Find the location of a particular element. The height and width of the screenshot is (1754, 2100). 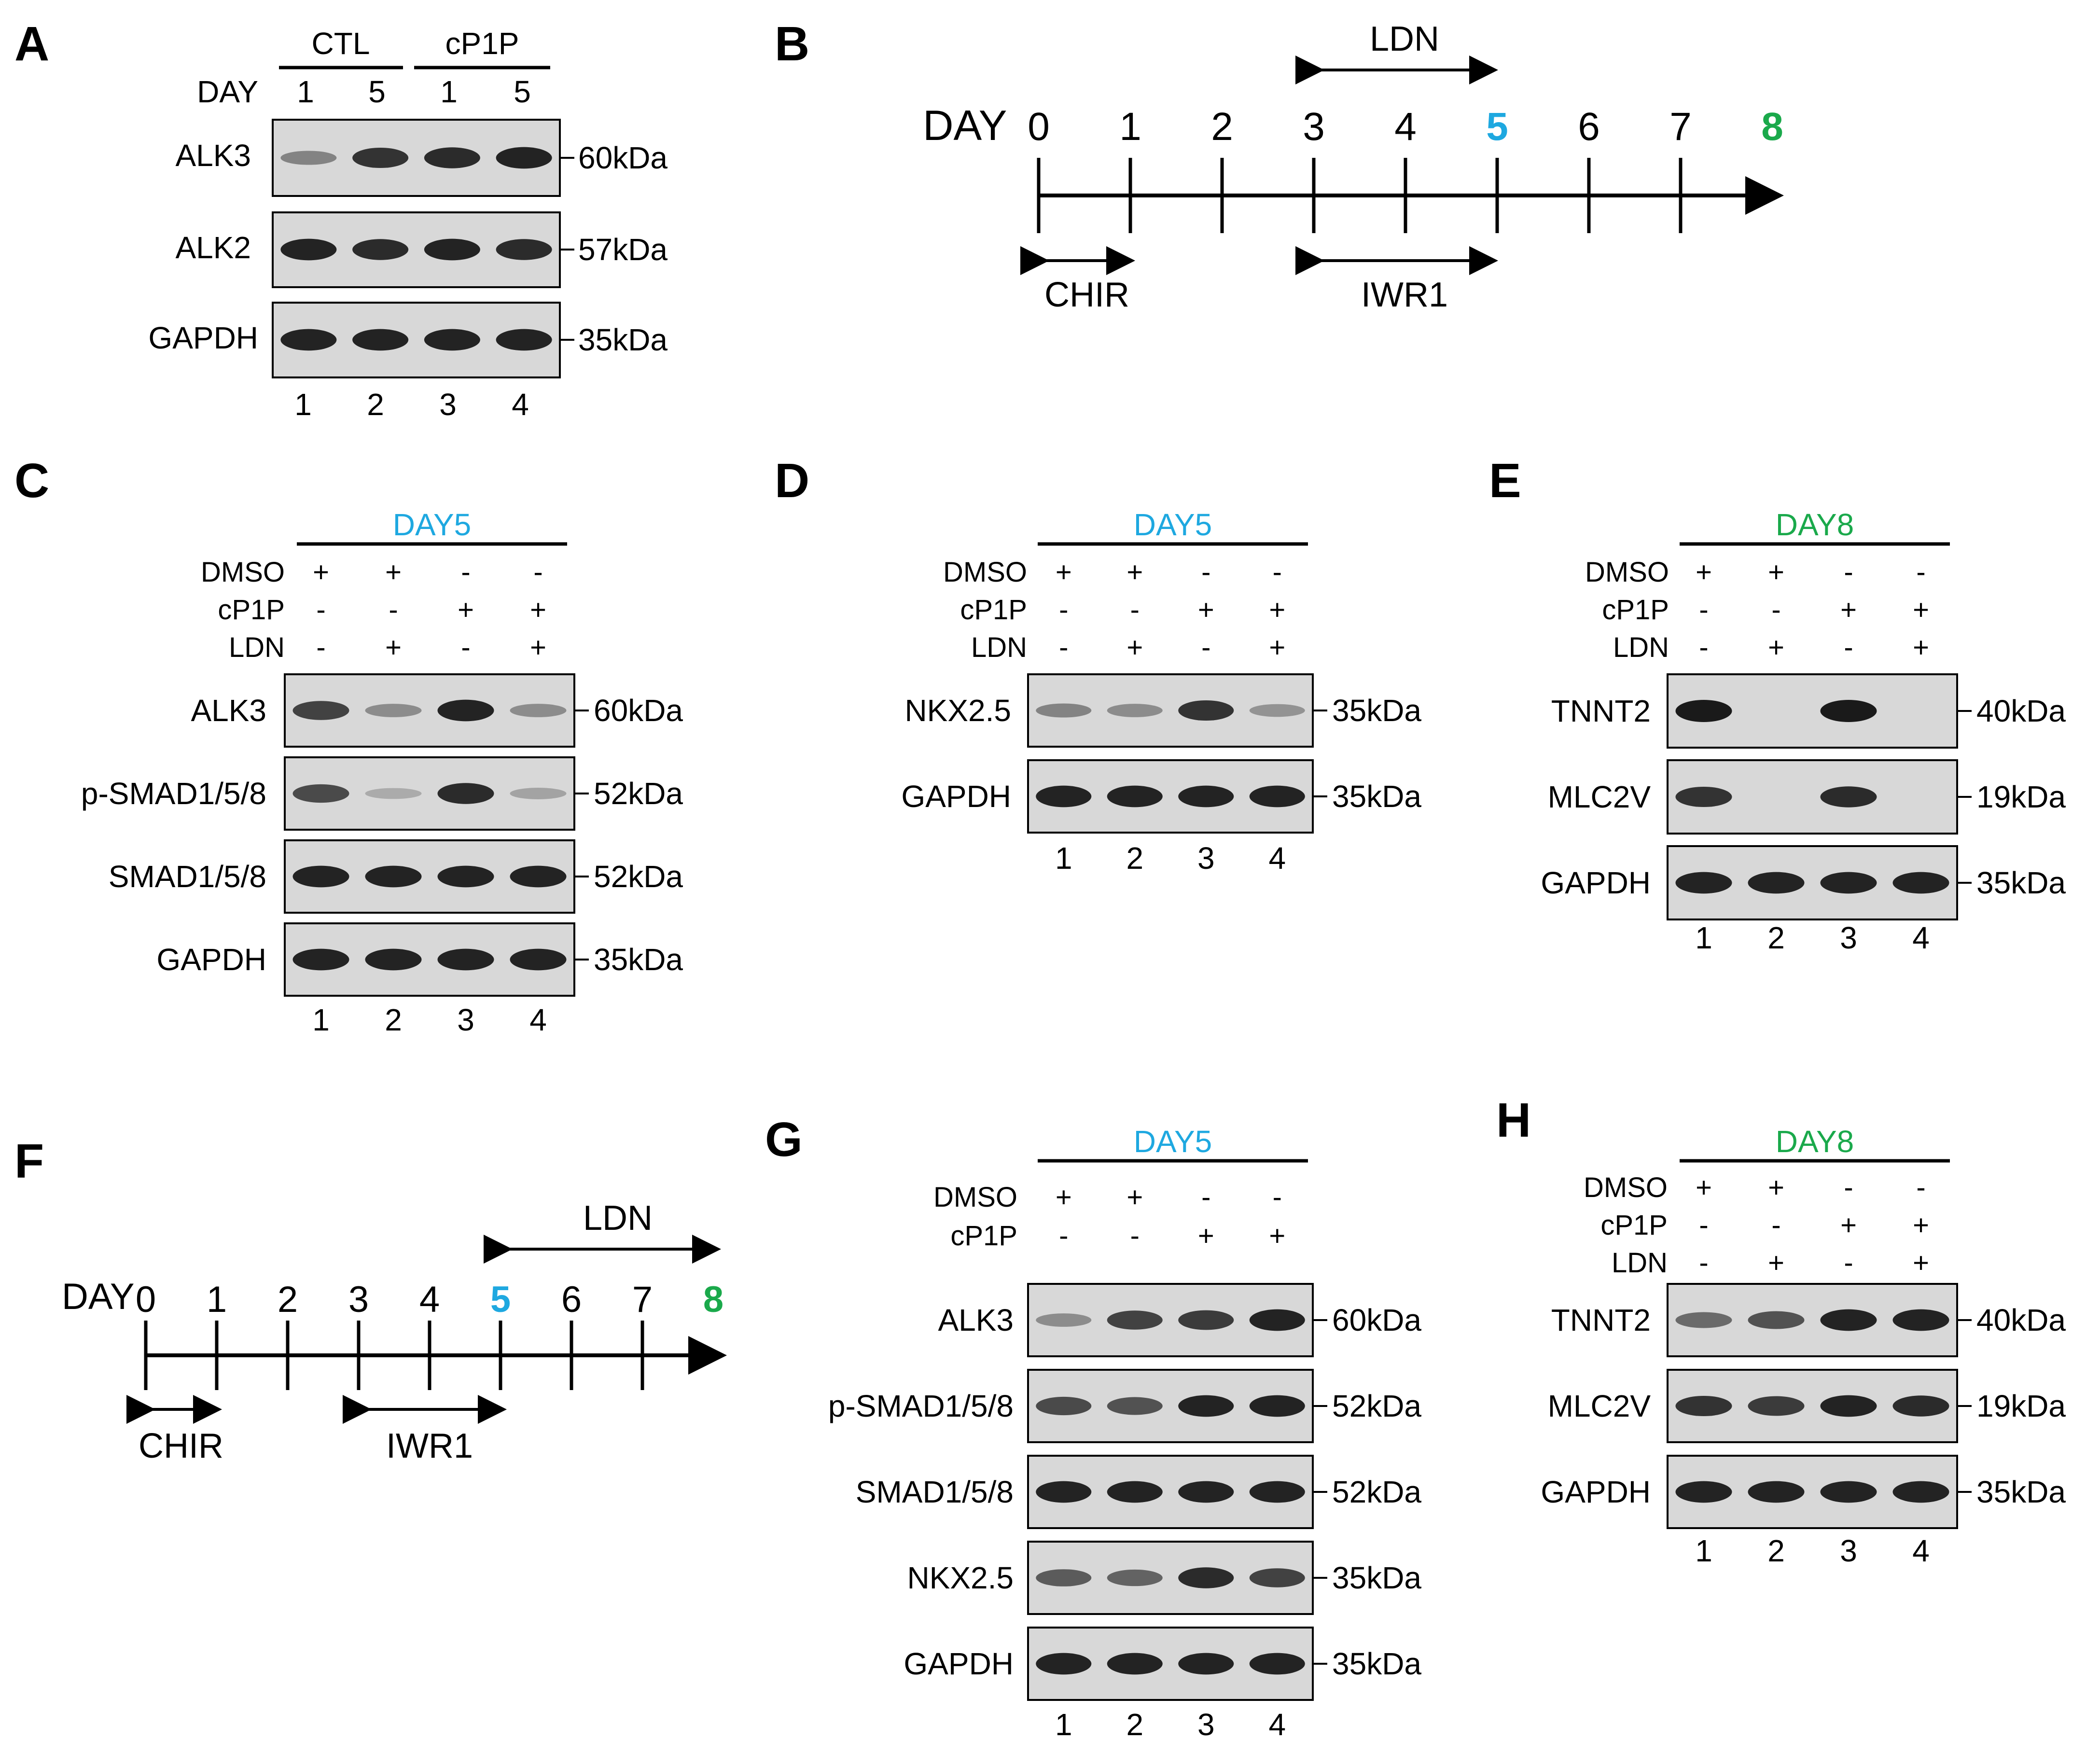

blot-label: p-SMAD1/5/8 is located at coordinates (173, 793).